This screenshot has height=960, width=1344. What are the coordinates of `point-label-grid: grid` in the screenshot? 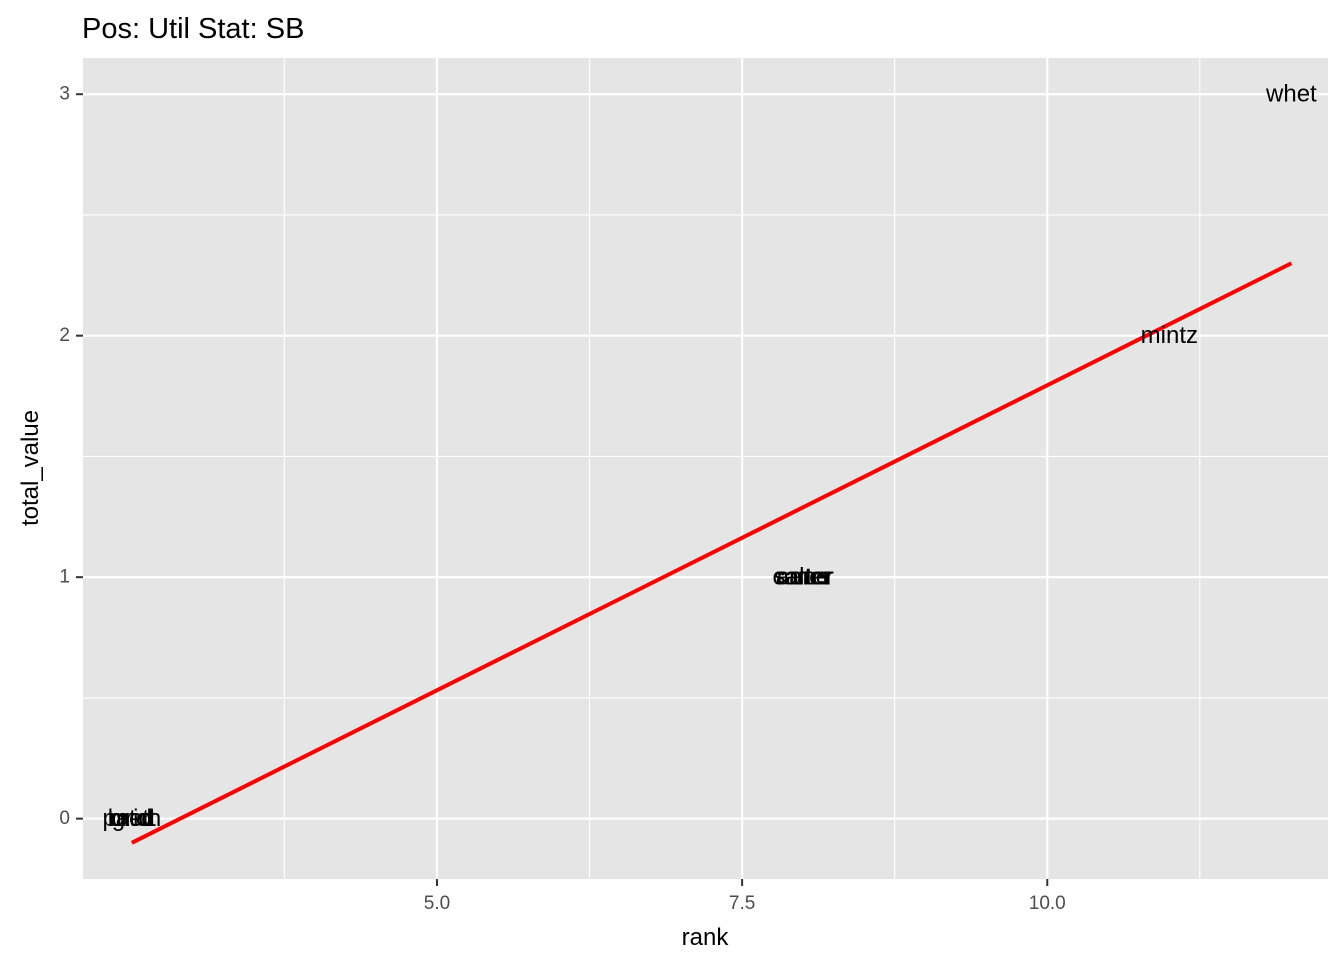 It's located at (132, 818).